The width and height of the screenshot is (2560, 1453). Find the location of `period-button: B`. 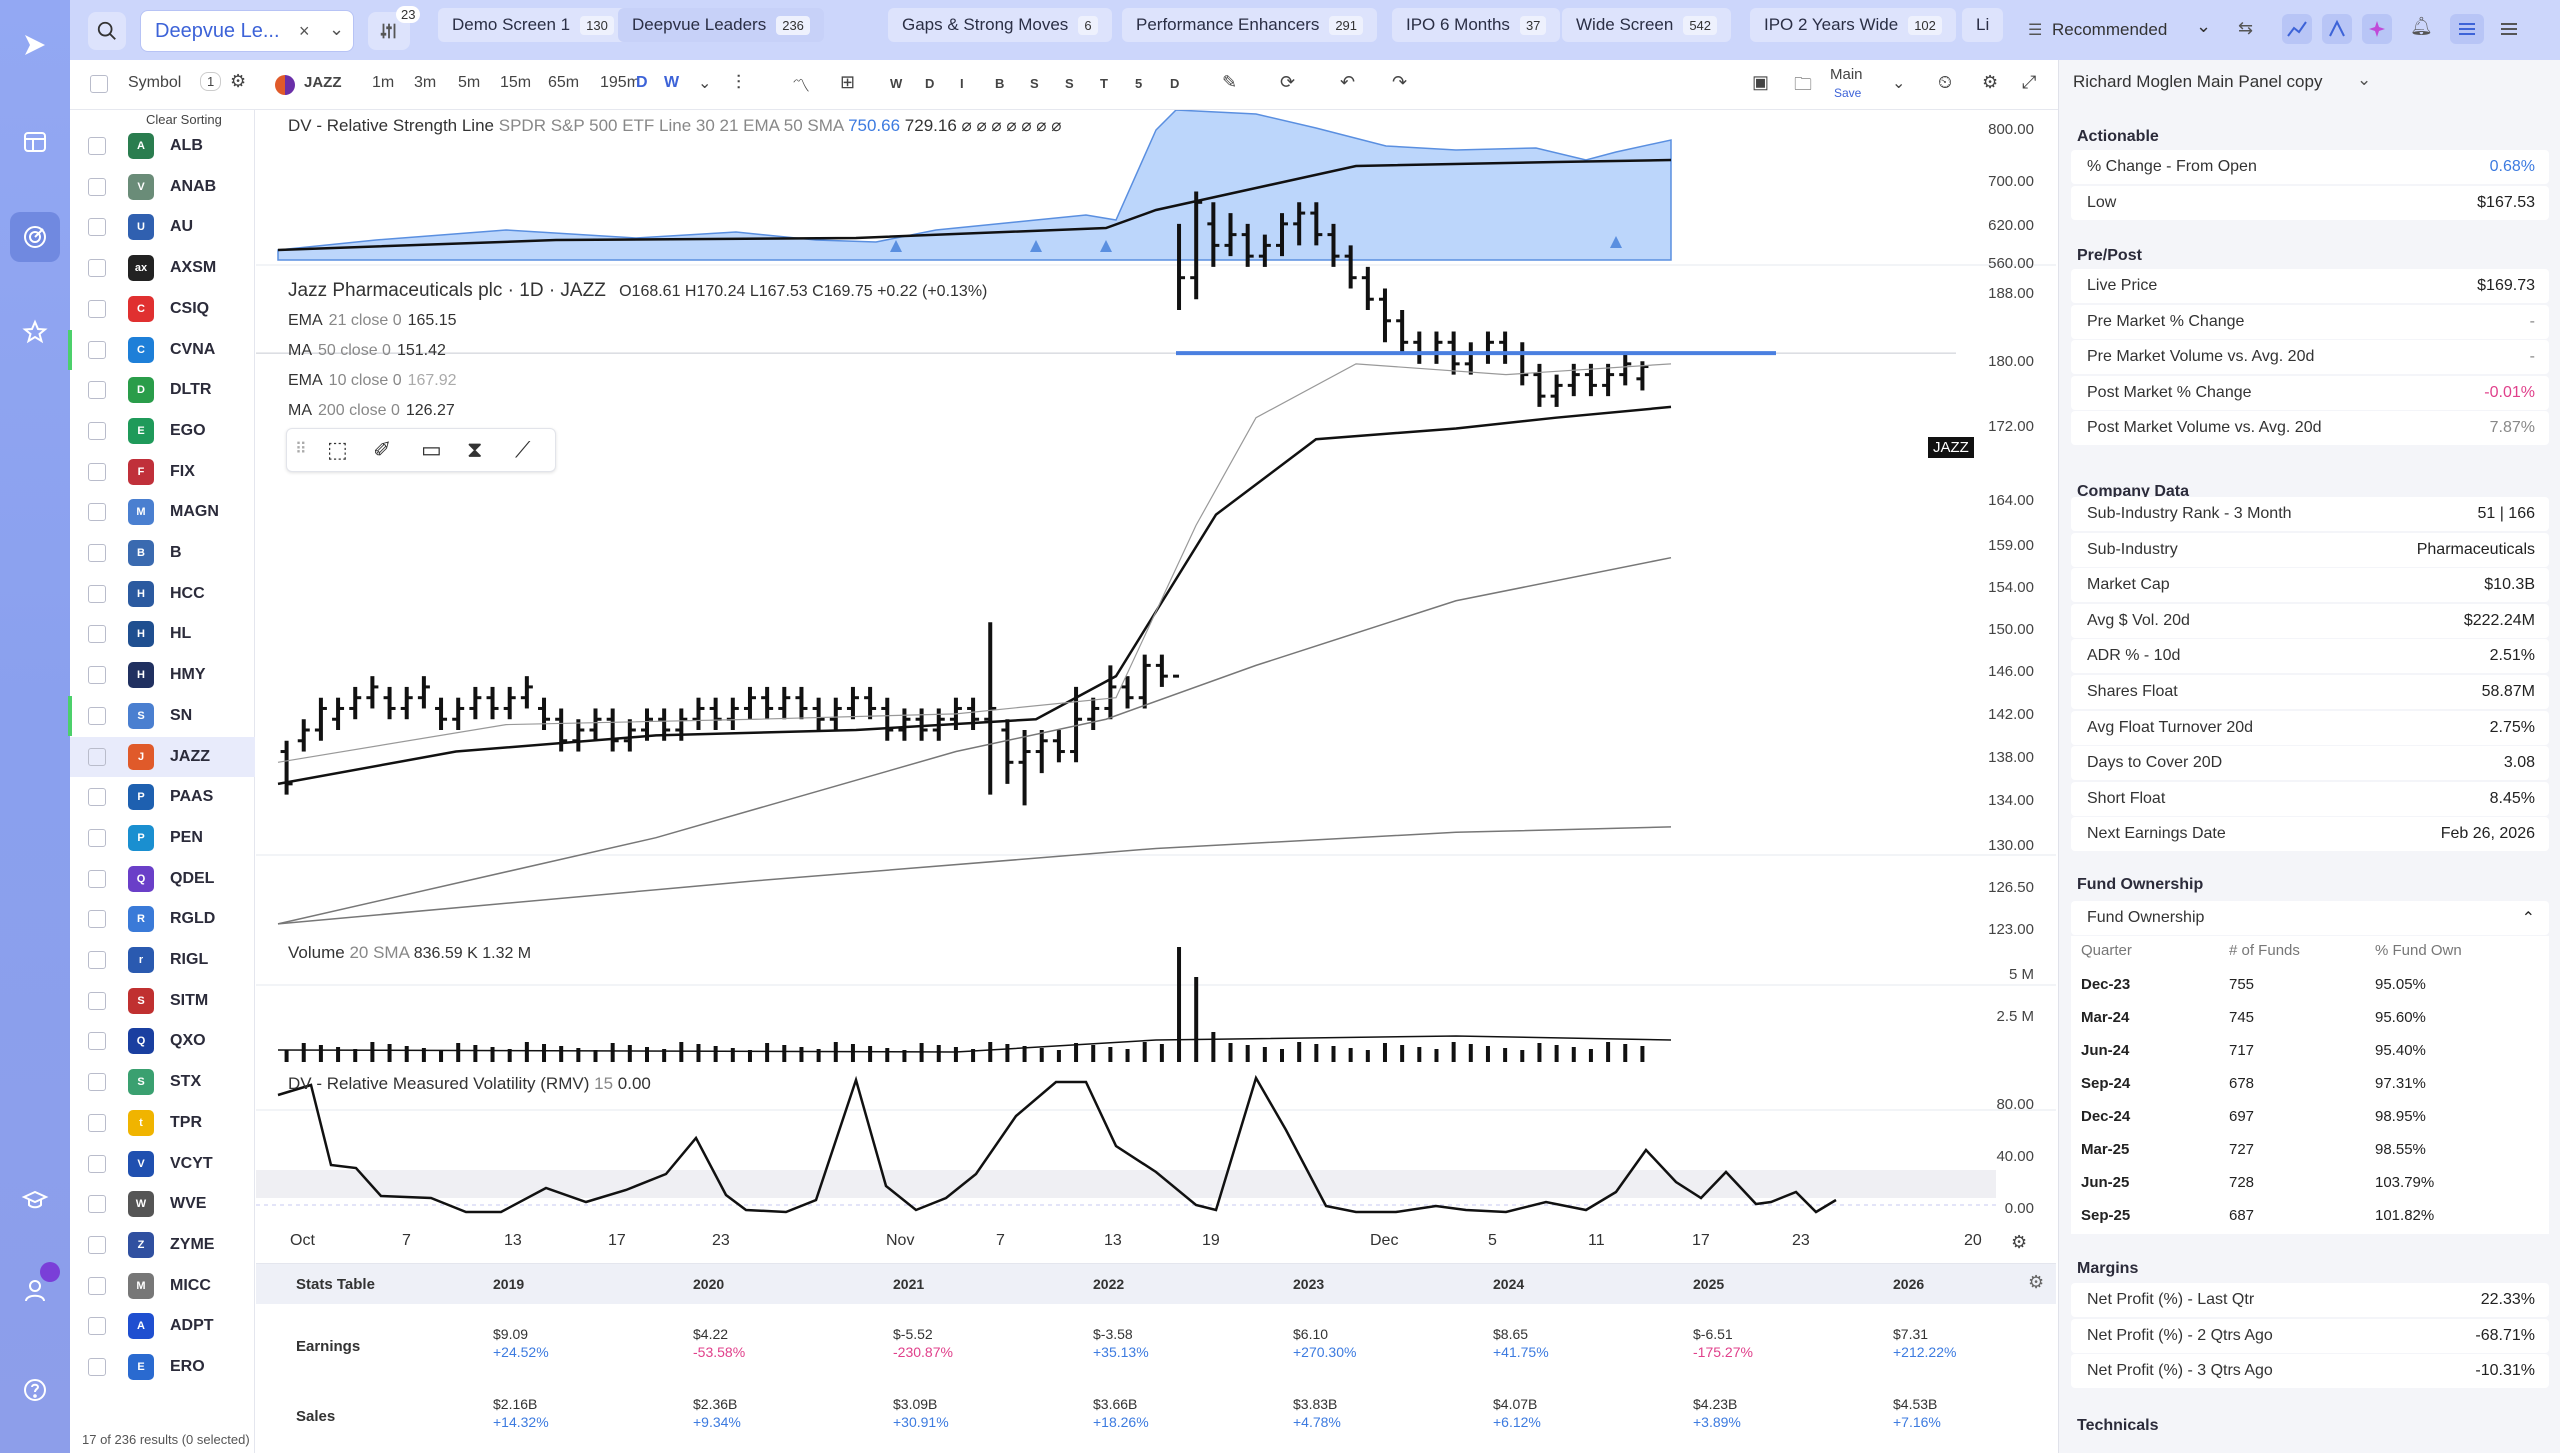

period-button: B is located at coordinates (1000, 83).